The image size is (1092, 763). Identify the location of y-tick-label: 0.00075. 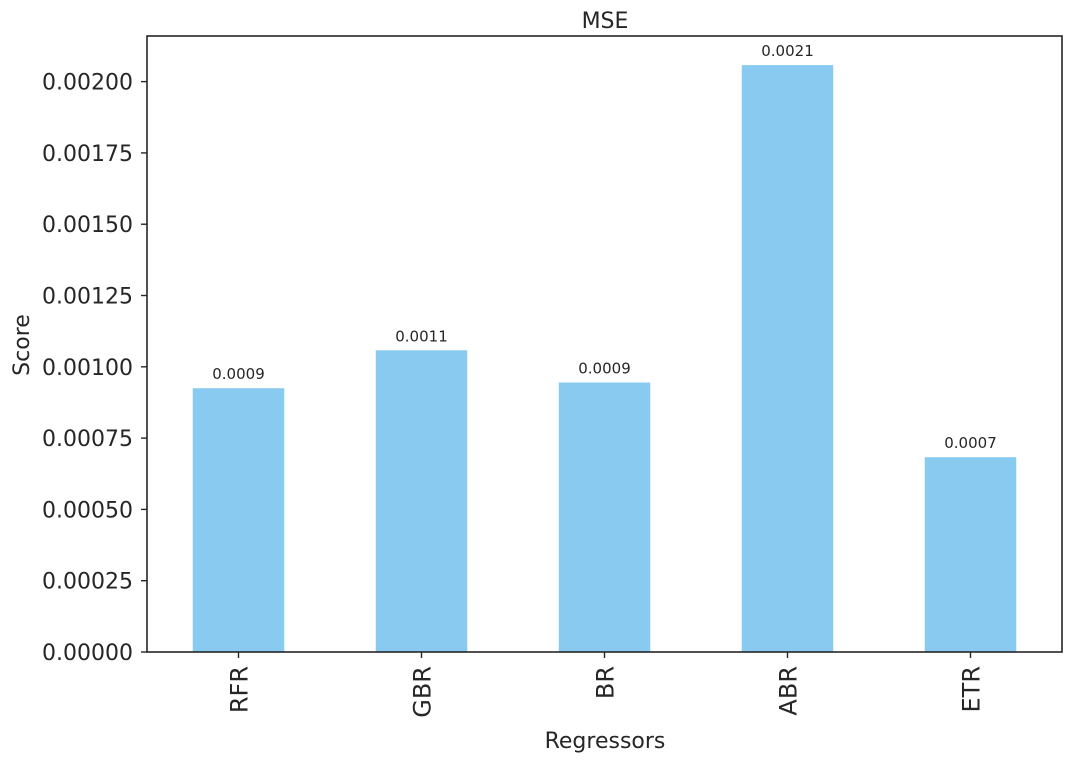
(87, 439).